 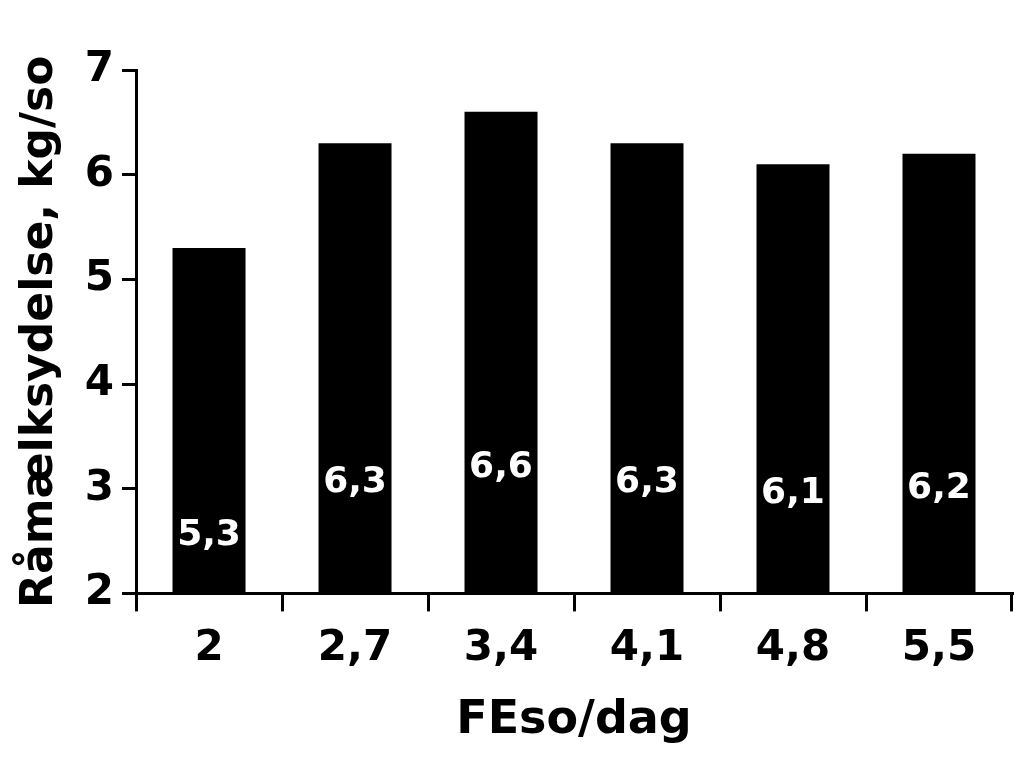 I want to click on x-tick-label: 4,8, so click(x=793, y=645).